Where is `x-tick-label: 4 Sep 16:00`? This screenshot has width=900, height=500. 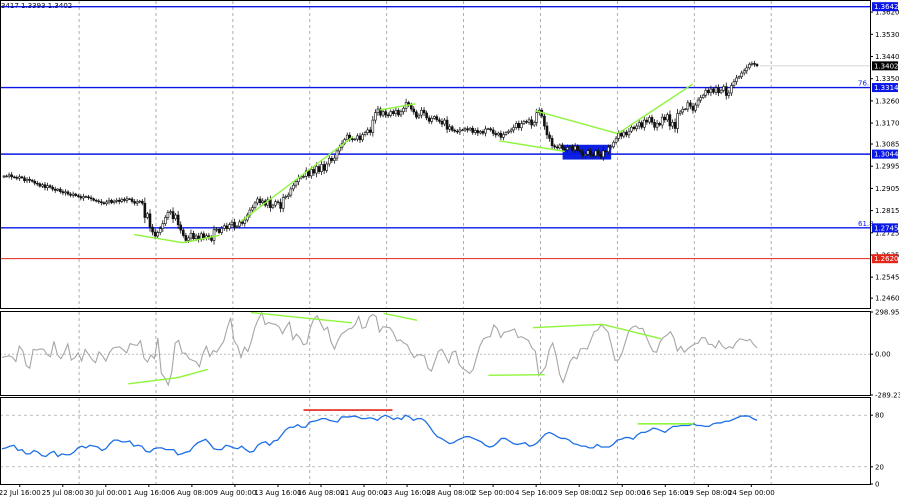
x-tick-label: 4 Sep 16:00 is located at coordinates (536, 493).